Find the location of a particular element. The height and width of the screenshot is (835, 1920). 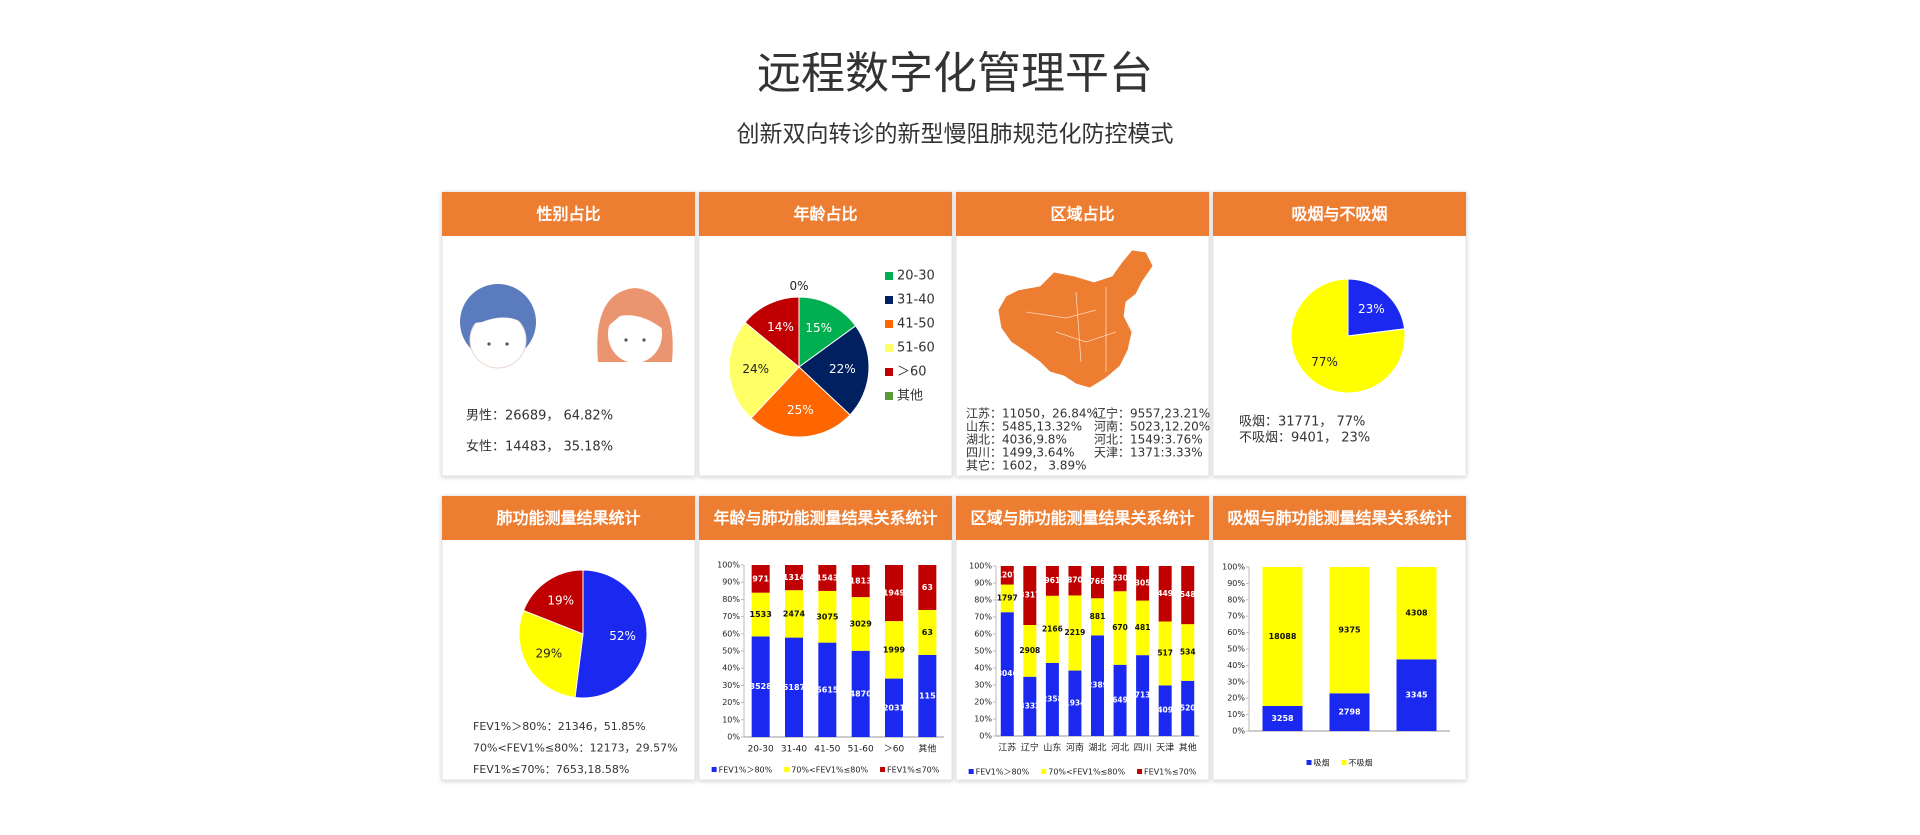

note: 天津：1371:3.33% is located at coordinates (1148, 453).